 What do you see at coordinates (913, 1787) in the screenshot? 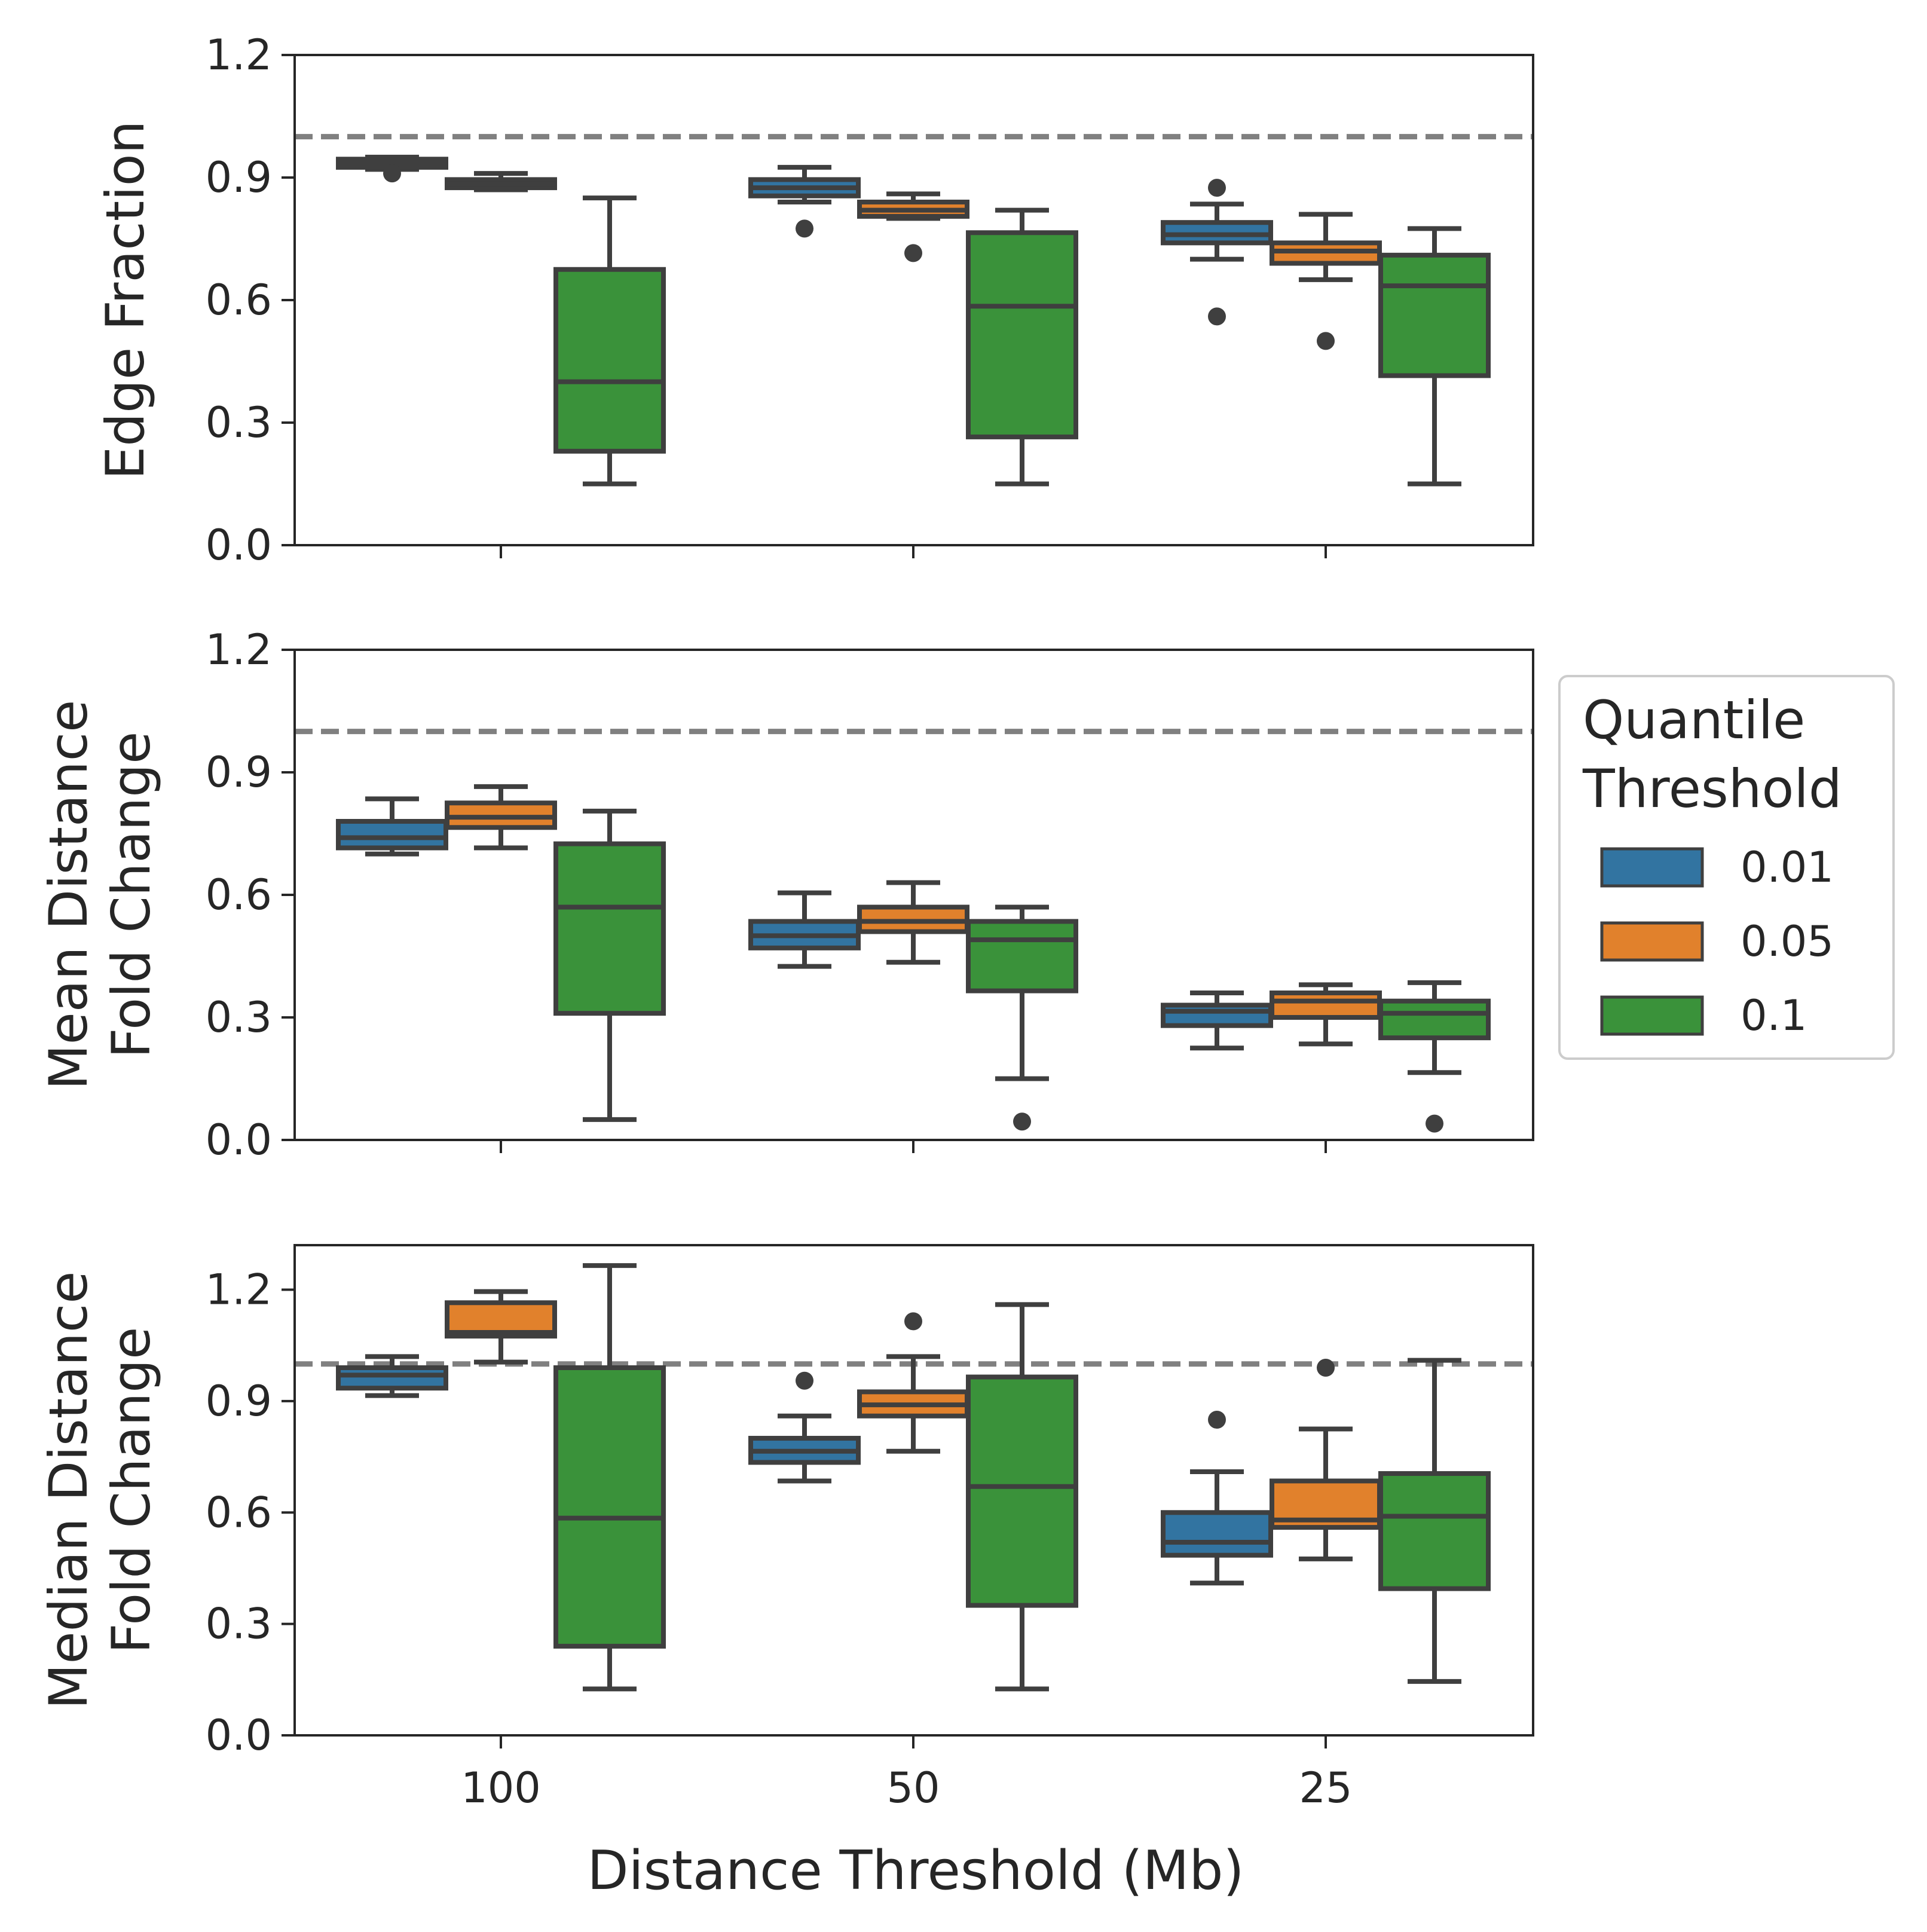
I see `x-tick-label: 50` at bounding box center [913, 1787].